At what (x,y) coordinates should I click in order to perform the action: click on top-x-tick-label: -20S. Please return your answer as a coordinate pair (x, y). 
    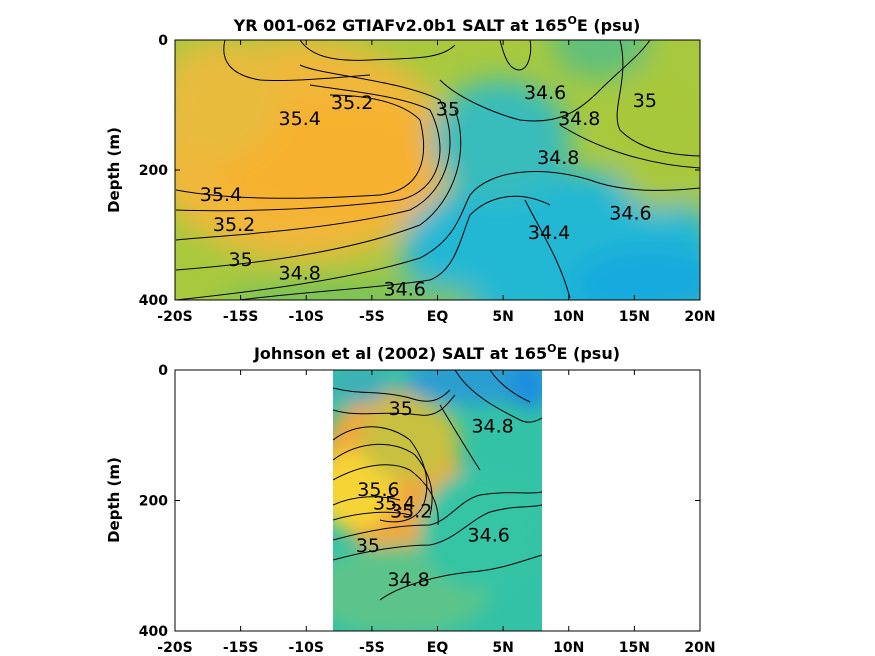
    Looking at the image, I should click on (174, 317).